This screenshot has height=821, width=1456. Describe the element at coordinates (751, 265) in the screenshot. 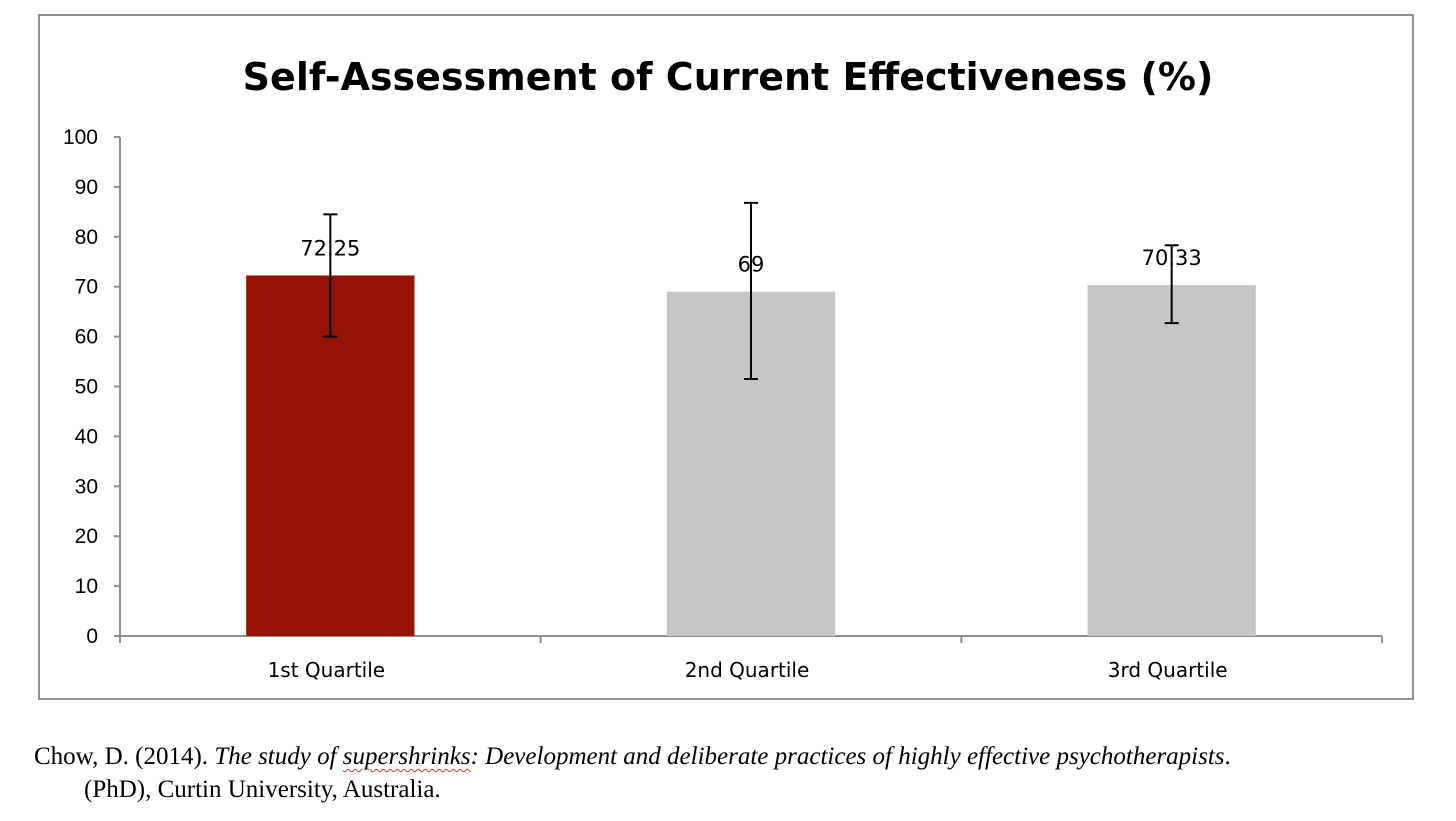

I see `data-label: 69` at that location.